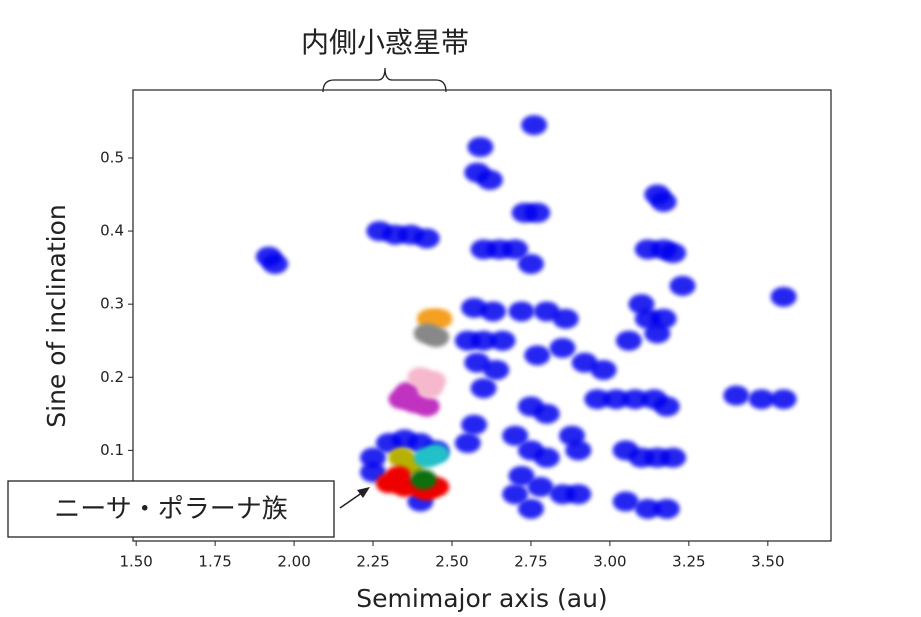  I want to click on x-tick-label: 1.50, so click(135, 562).